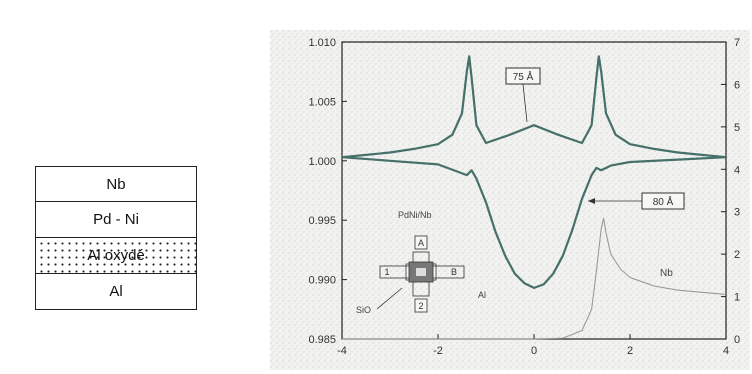 Image resolution: width=752 pixels, height=374 pixels. What do you see at coordinates (322, 340) in the screenshot?
I see `y-tick-label: 0.985` at bounding box center [322, 340].